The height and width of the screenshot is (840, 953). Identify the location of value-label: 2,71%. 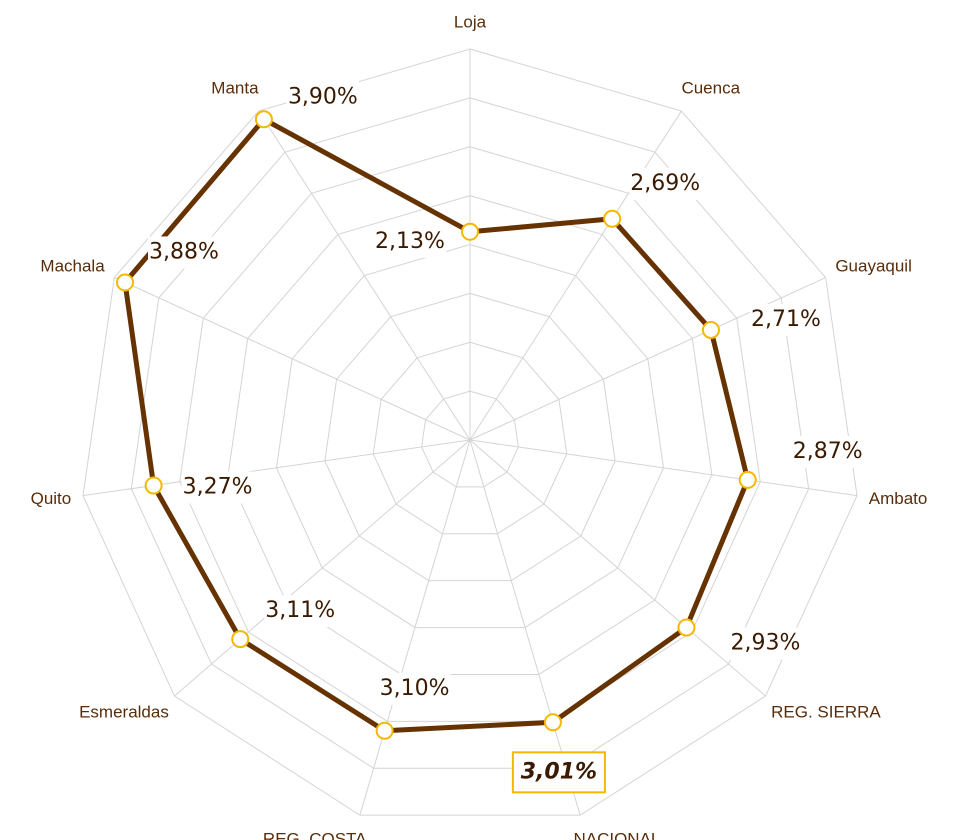
(786, 319).